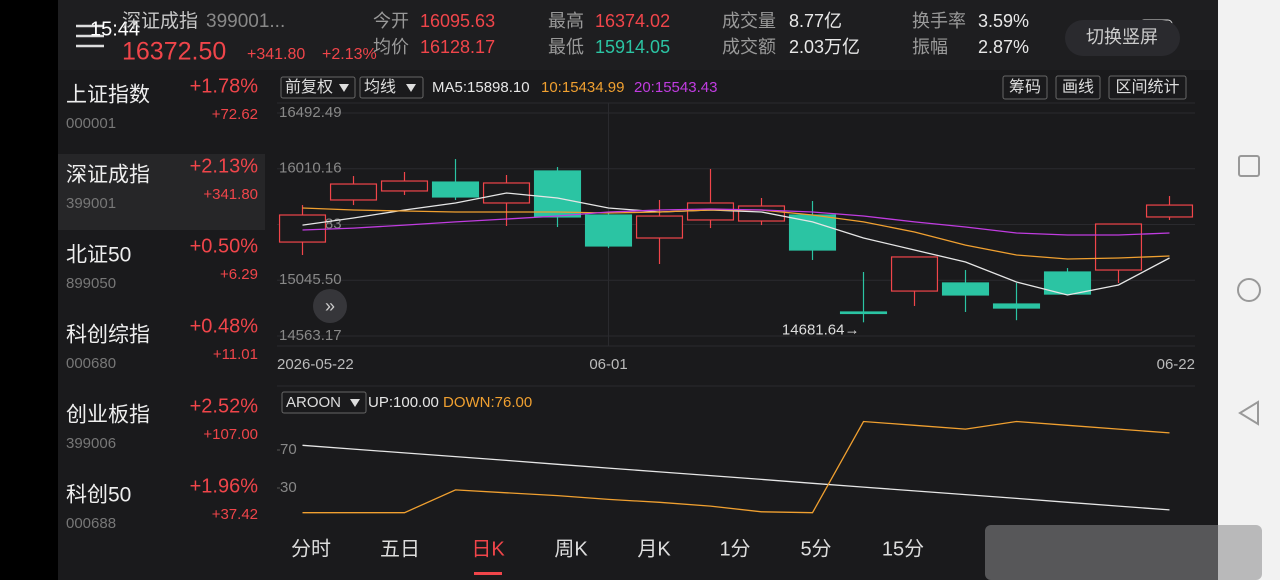  Describe the element at coordinates (391, 21) in the screenshot. I see `stat-label: 今开` at that location.